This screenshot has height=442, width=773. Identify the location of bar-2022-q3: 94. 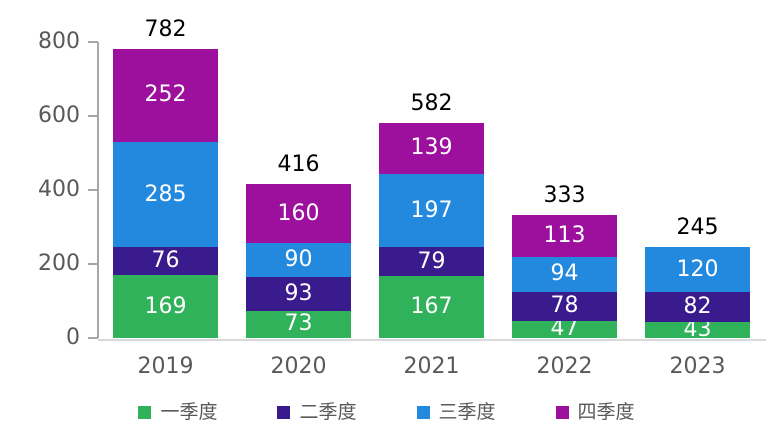
(564, 274).